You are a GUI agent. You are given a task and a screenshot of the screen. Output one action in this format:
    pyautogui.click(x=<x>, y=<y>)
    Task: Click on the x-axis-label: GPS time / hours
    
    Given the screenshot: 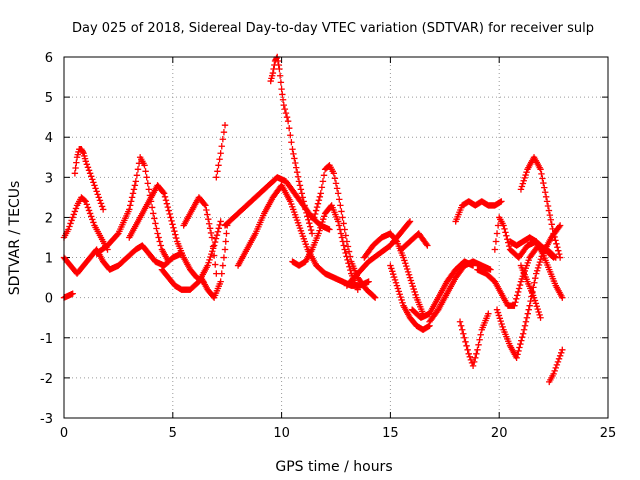 What is the action you would take?
    pyautogui.click(x=333, y=467)
    